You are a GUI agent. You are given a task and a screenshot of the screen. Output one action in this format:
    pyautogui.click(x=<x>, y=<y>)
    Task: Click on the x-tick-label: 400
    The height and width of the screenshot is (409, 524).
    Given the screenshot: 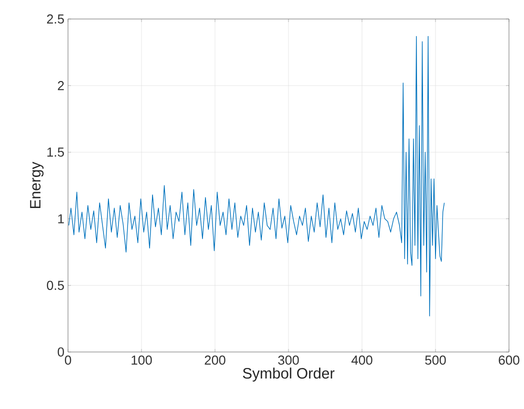 What is the action you would take?
    pyautogui.click(x=361, y=360)
    